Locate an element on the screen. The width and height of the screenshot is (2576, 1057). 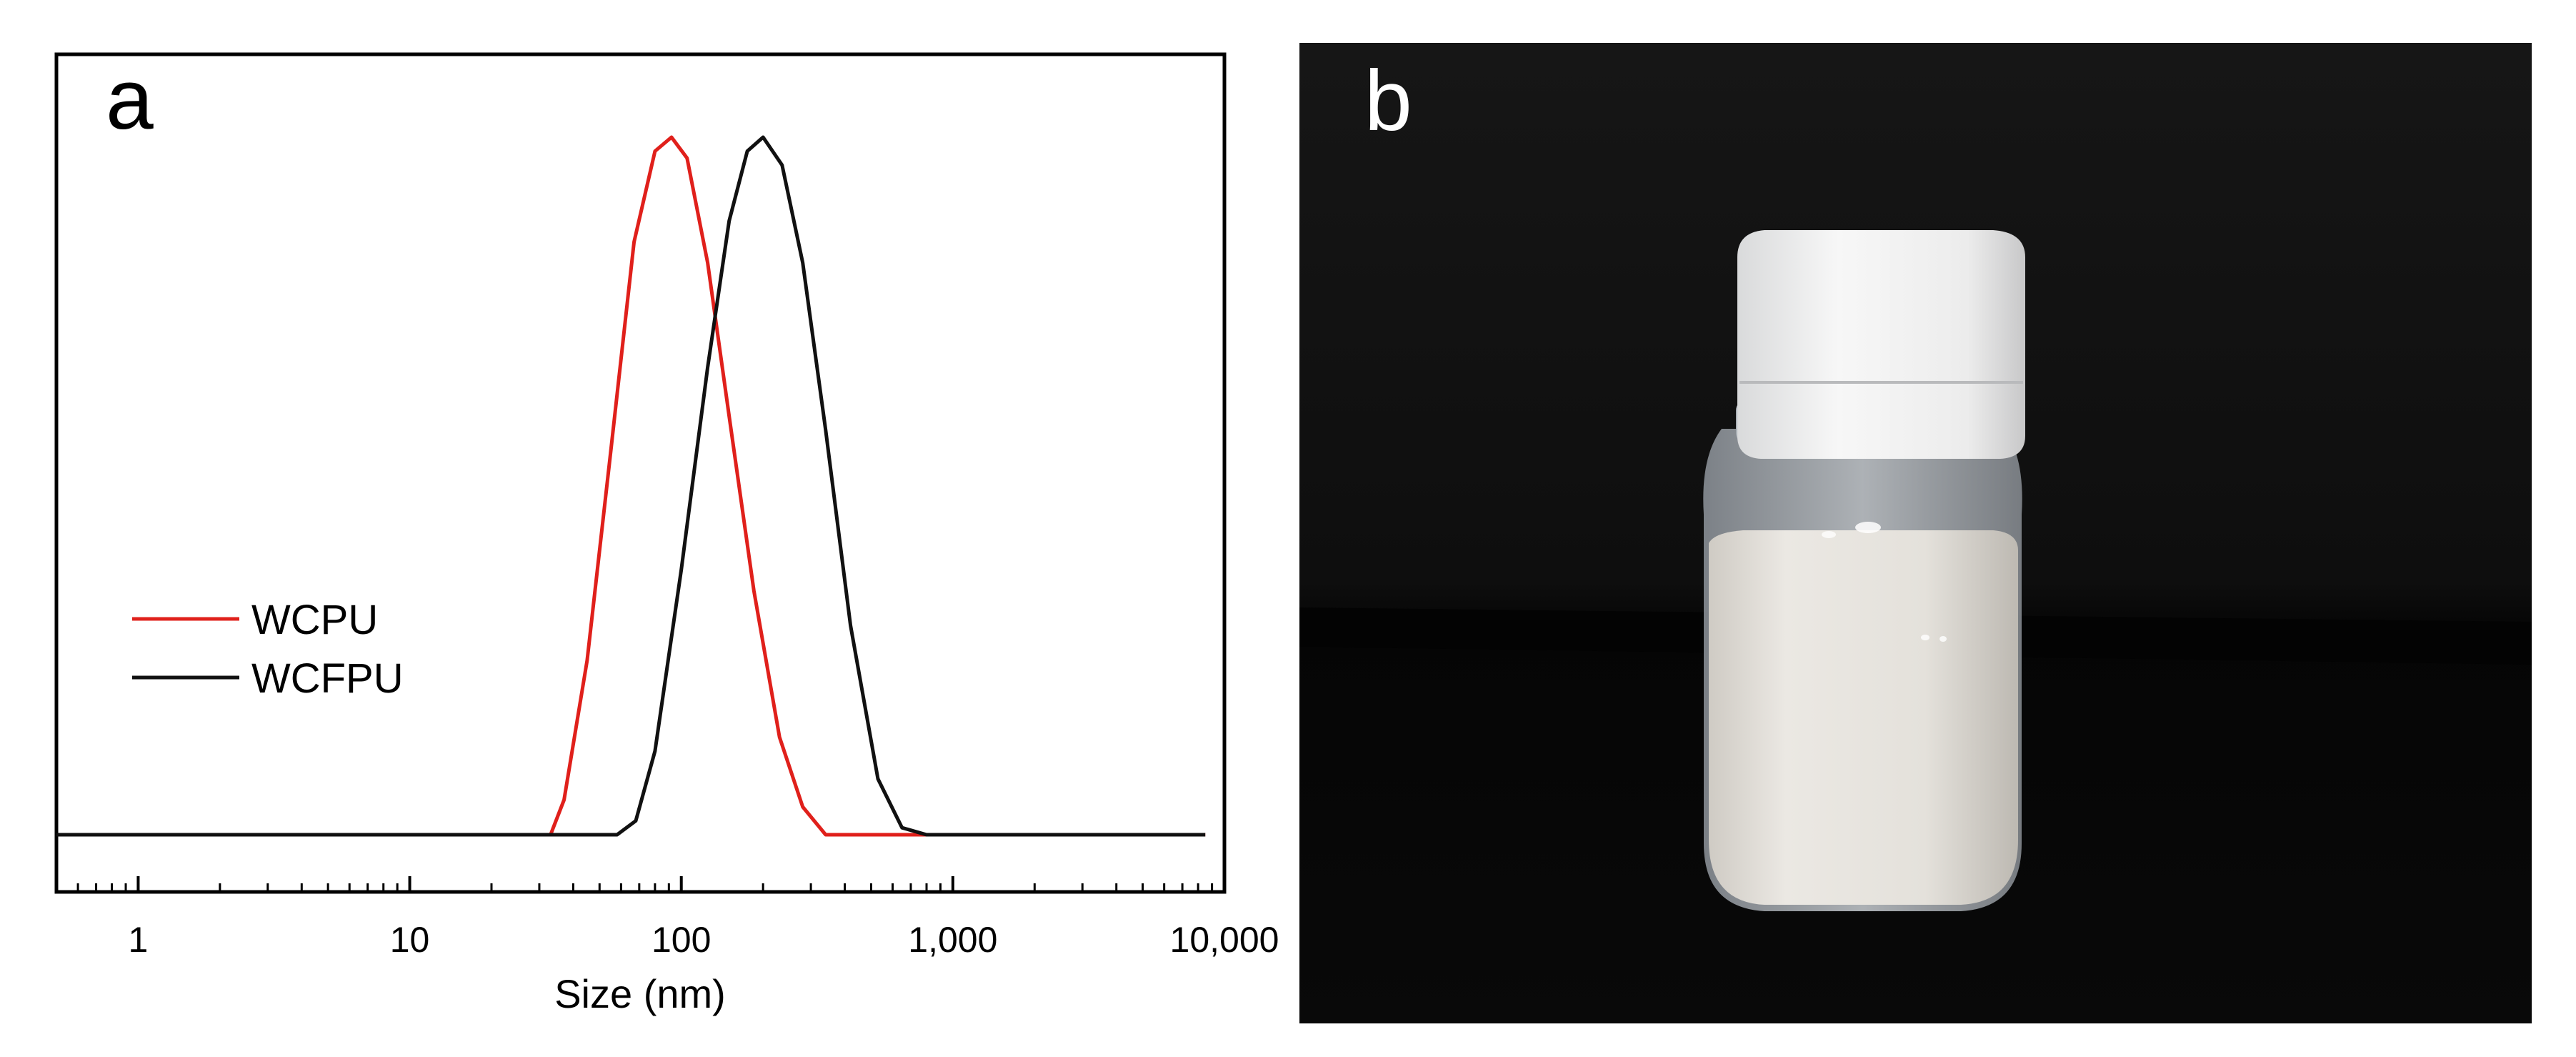
x-axis-ticks is located at coordinates (640, 884).